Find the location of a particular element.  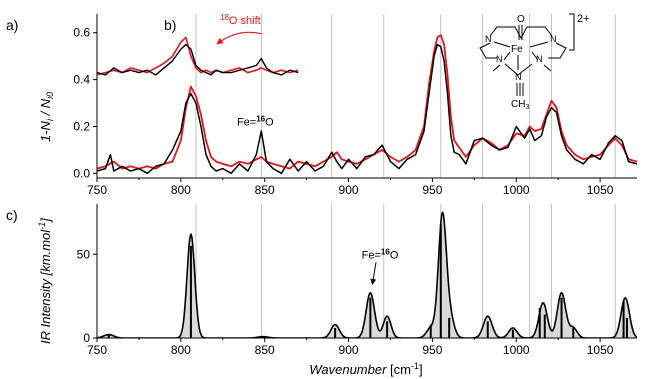

x-tick-label-c: 1050 is located at coordinates (600, 350).